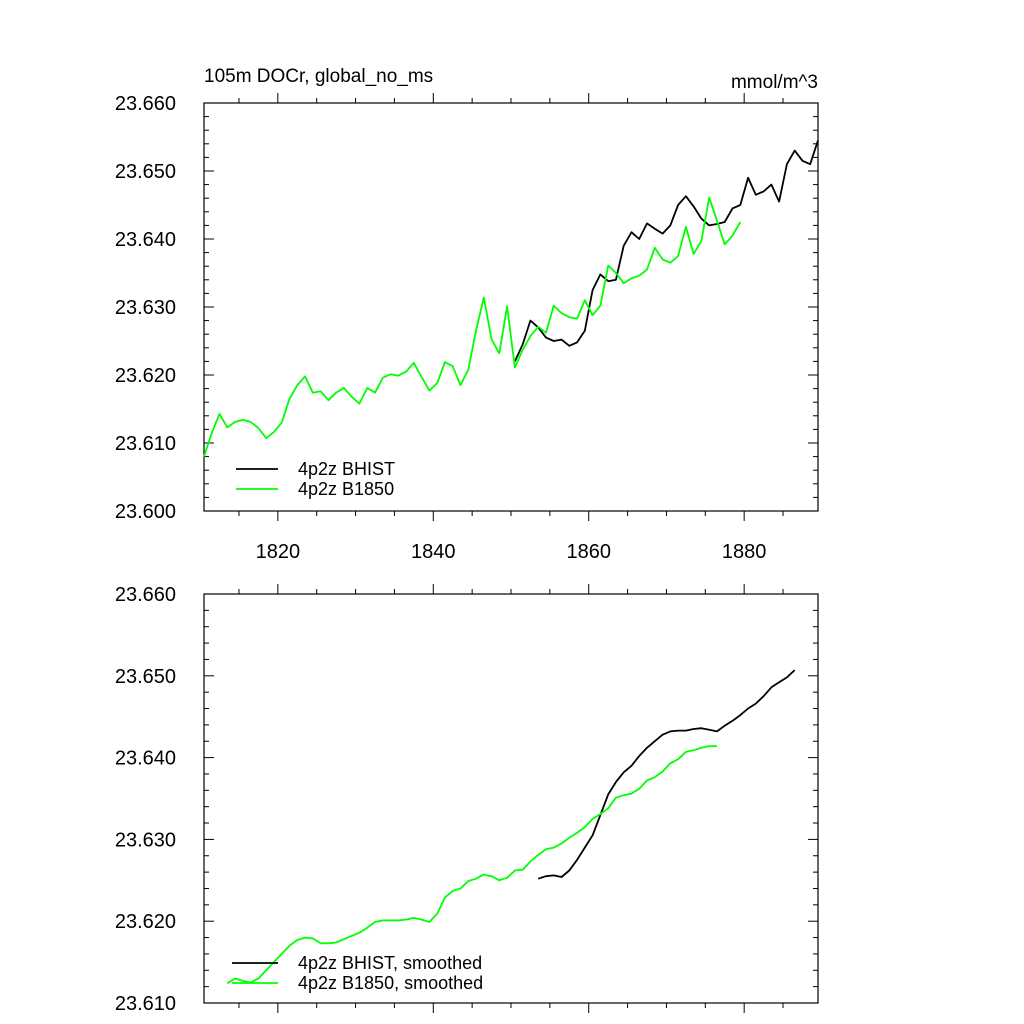 This screenshot has height=1024, width=1024. Describe the element at coordinates (346, 489) in the screenshot. I see `legend-label: 4p2z B1850` at that location.